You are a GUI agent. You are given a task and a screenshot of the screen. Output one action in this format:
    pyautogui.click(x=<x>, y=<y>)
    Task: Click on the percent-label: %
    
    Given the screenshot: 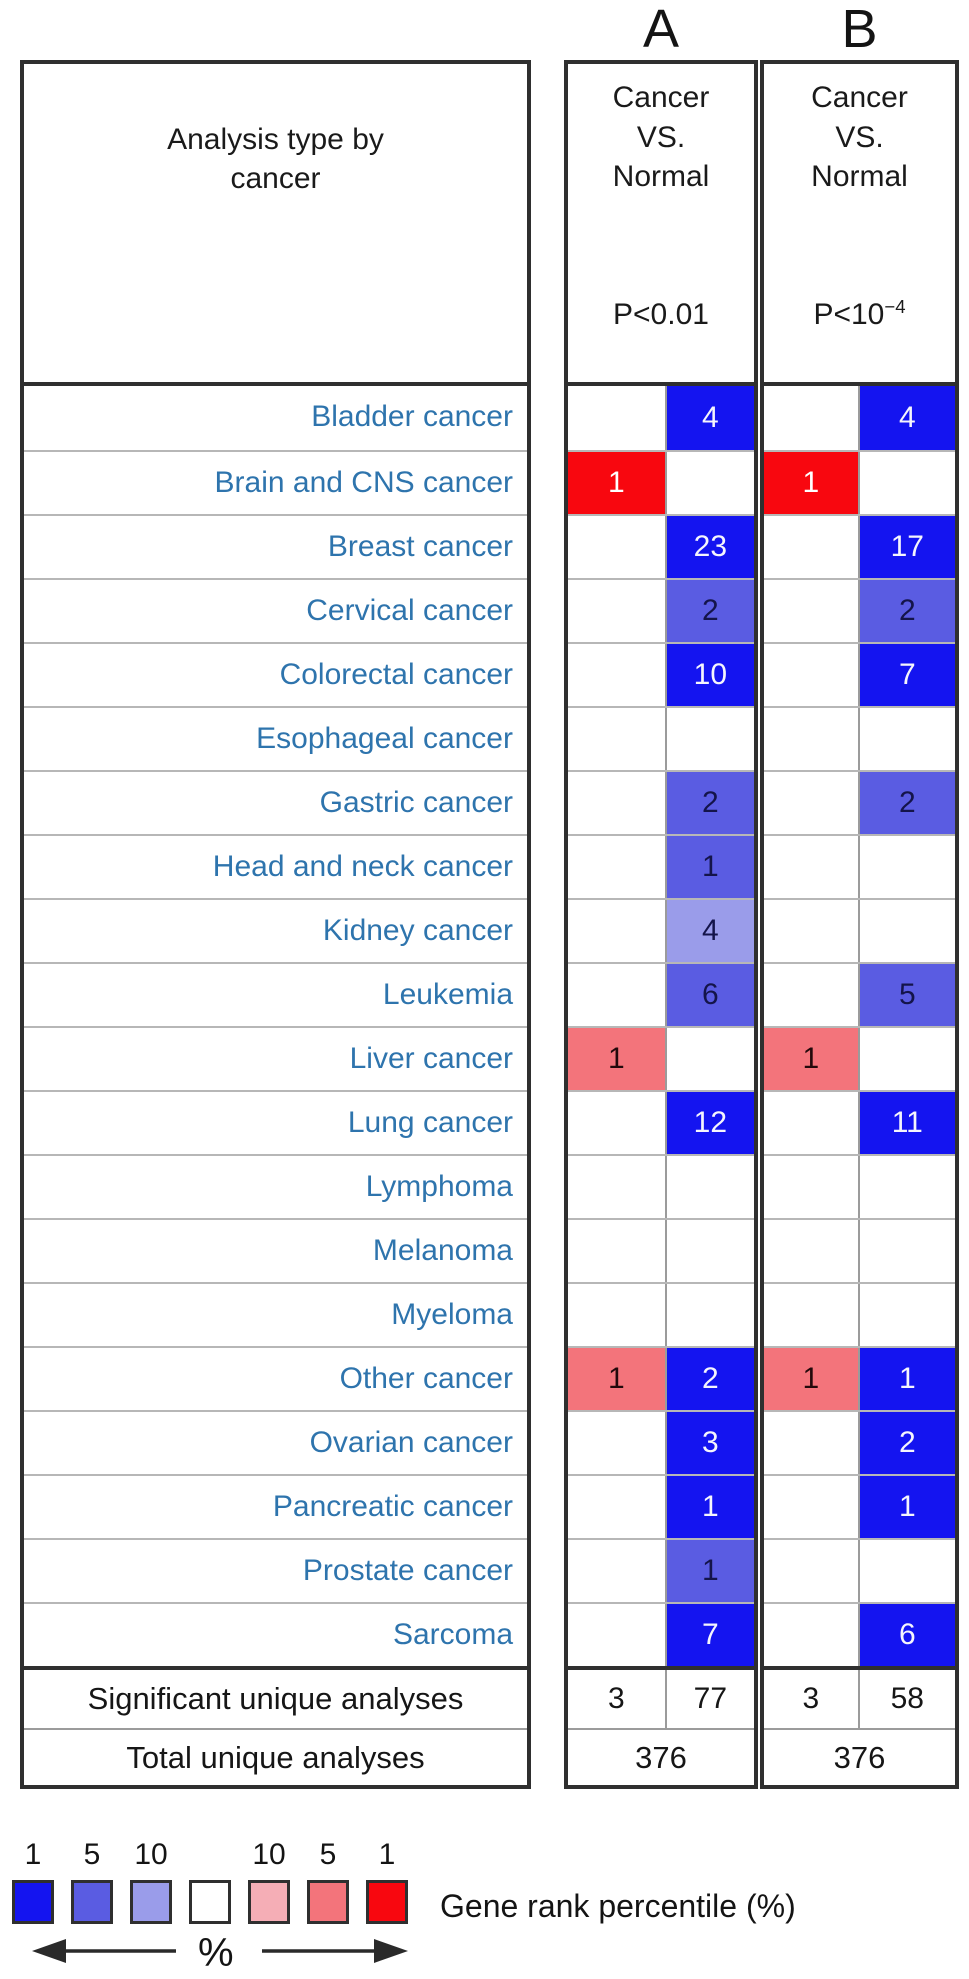 What is the action you would take?
    pyautogui.click(x=216, y=1952)
    